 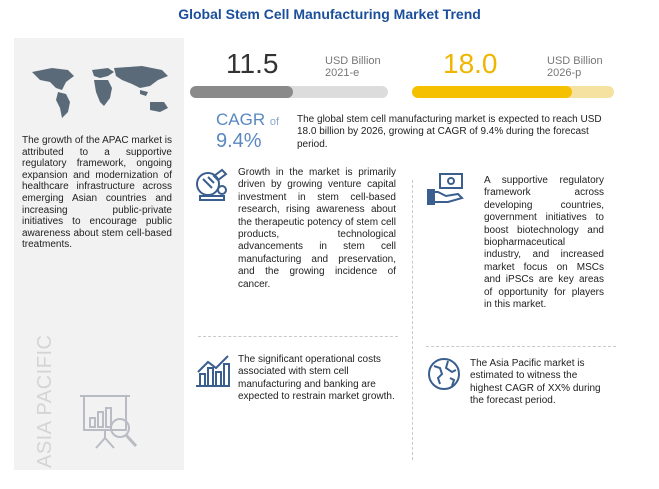 What do you see at coordinates (241, 119) in the screenshot?
I see `cagr-label-text: CAGR` at bounding box center [241, 119].